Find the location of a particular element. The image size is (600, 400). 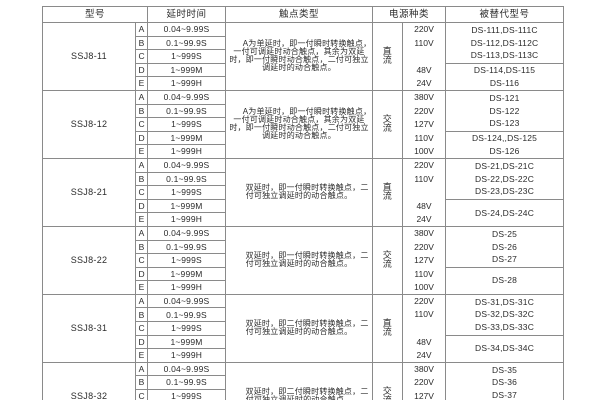

header-power-type: 电源种类 is located at coordinates (409, 14).